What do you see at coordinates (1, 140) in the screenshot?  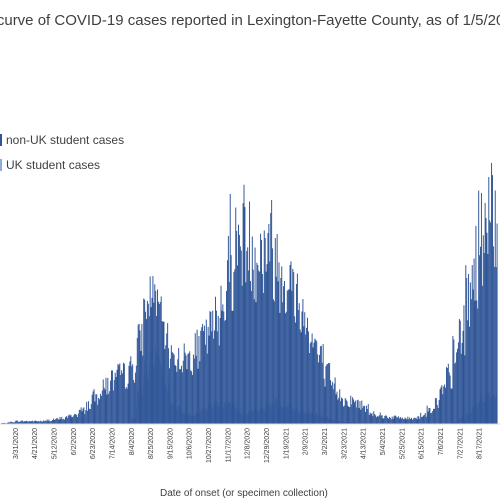 I see `legend-swatch-non-uk` at bounding box center [1, 140].